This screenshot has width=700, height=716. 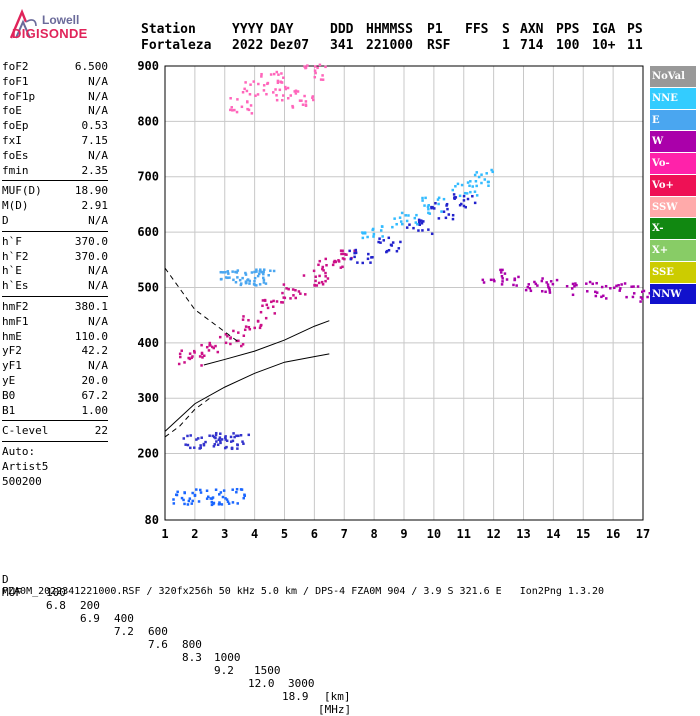 I want to click on param-name: foE, so click(x=12, y=111).